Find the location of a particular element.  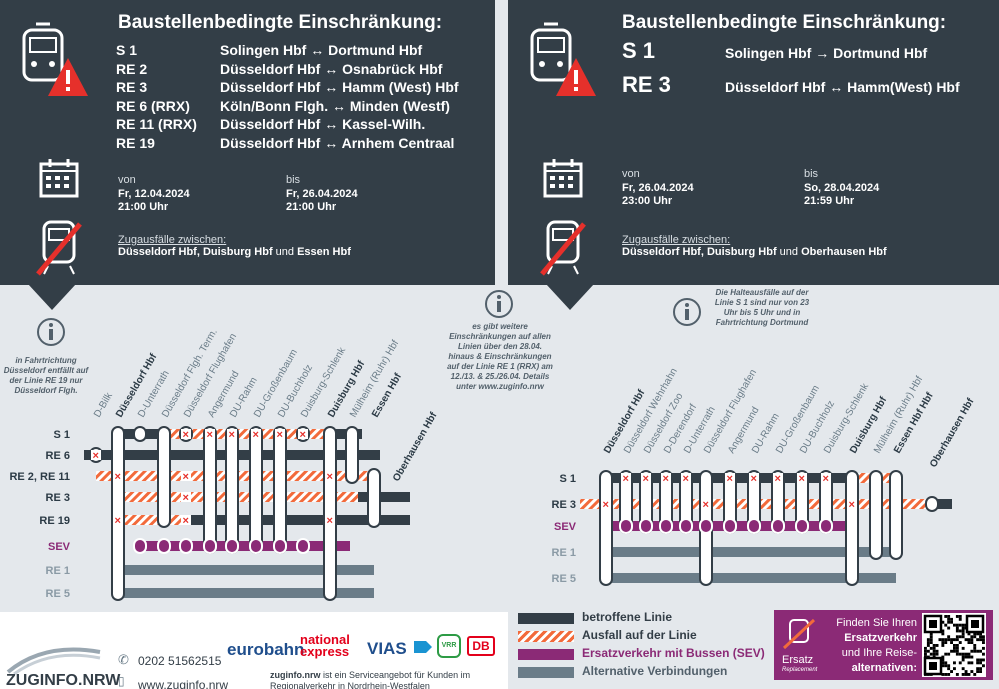

route-line: RE 2 is located at coordinates (132, 68).